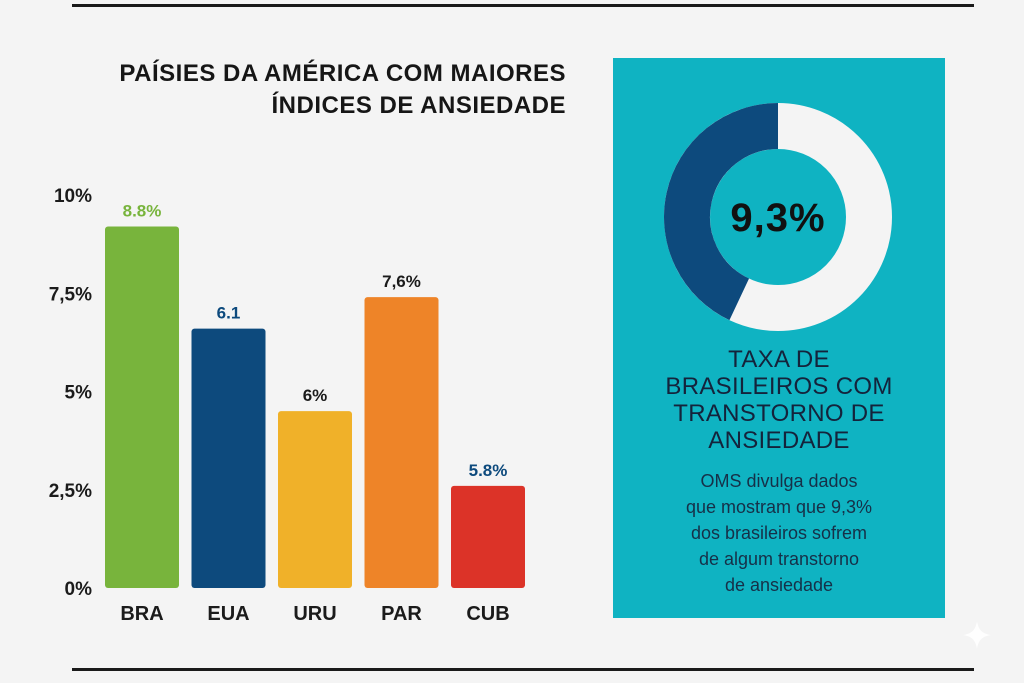 This screenshot has width=1024, height=683. Describe the element at coordinates (523, 5) in the screenshot. I see `top-divider` at that location.